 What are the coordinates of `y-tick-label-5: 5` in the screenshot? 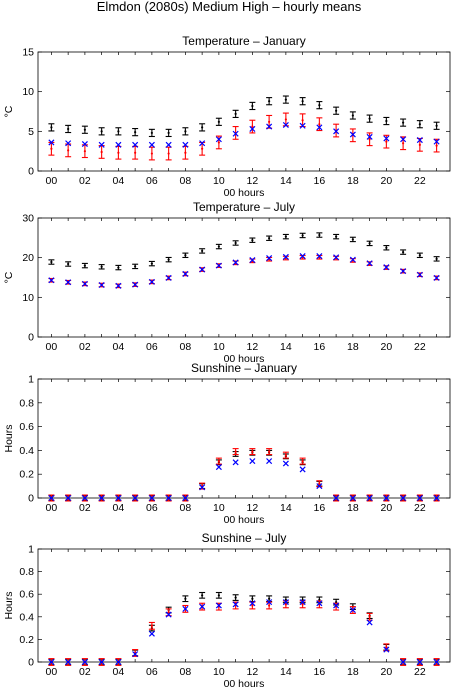 It's located at (31, 132).